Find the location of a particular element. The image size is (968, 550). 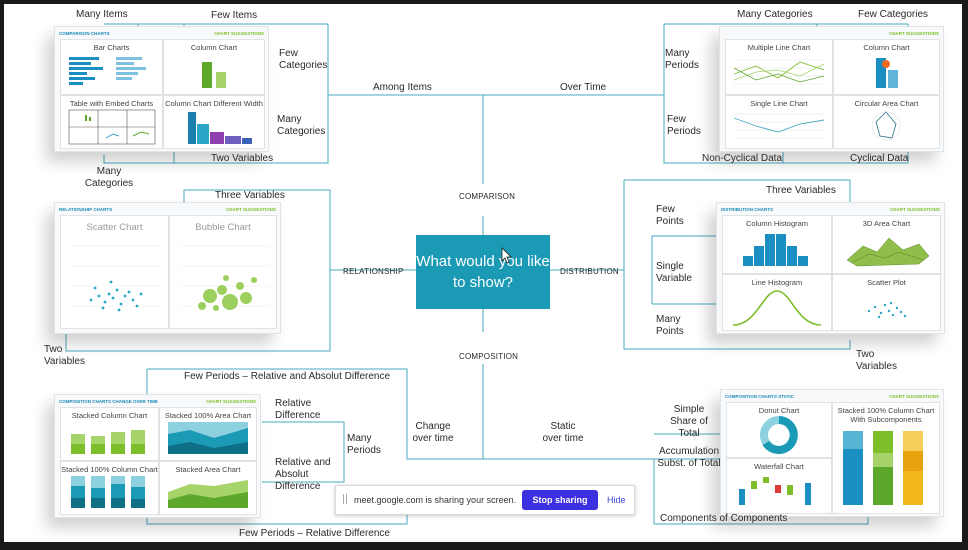

label-two-variables-dist: Two Variables is located at coordinates (876, 360).